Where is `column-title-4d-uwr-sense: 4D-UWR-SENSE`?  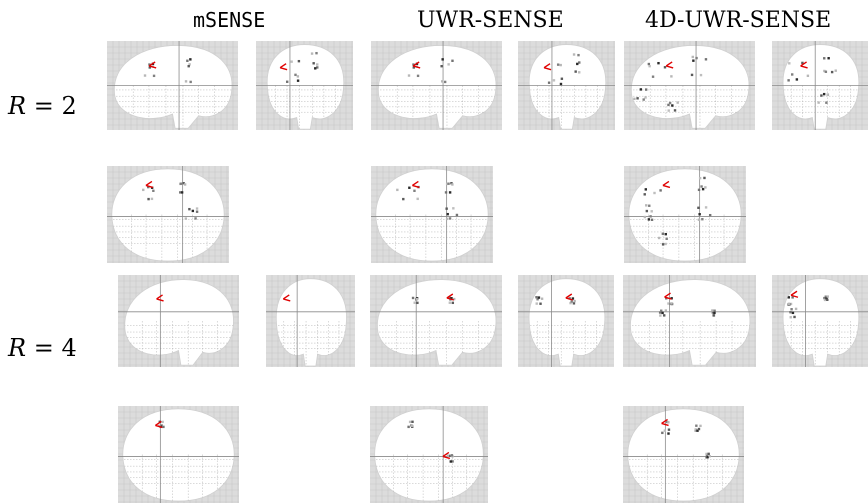 column-title-4d-uwr-sense: 4D-UWR-SENSE is located at coordinates (738, 20).